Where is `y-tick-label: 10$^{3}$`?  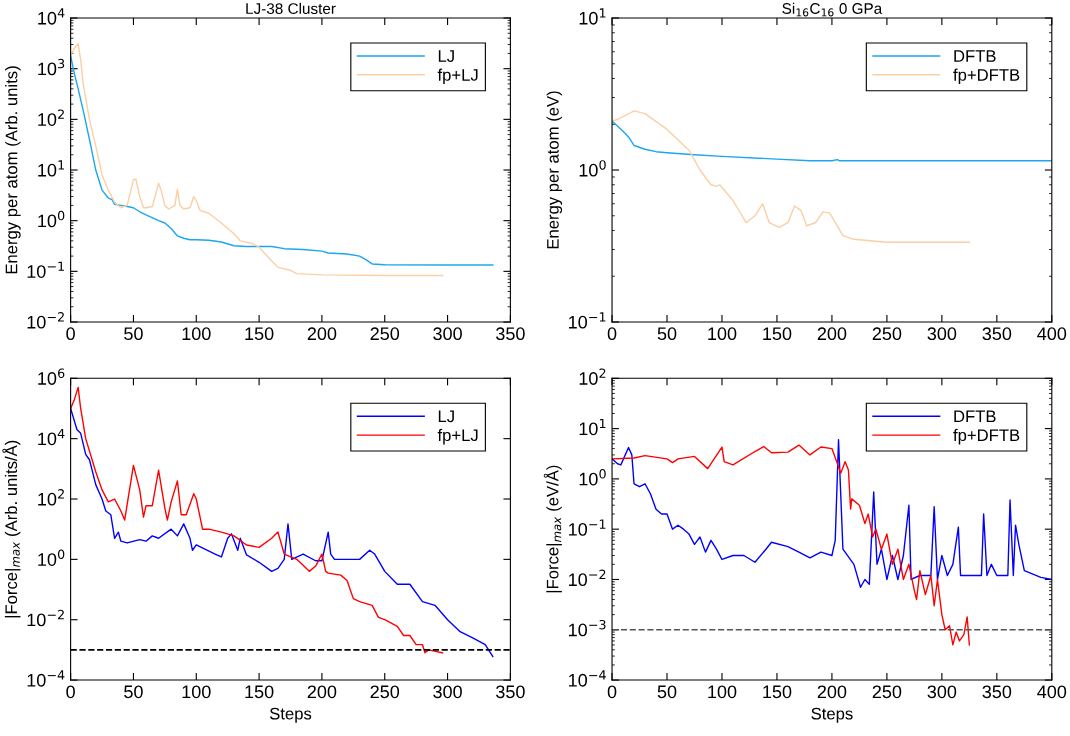
y-tick-label: 10$^{3}$ is located at coordinates (51, 67).